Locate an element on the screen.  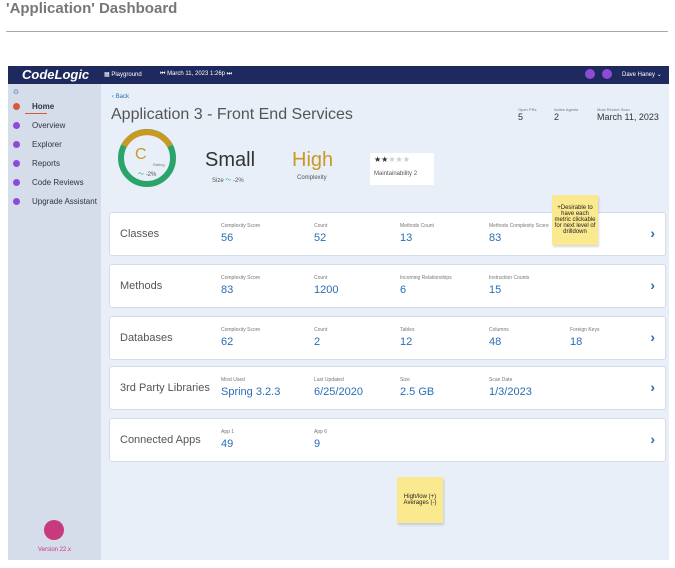
size-label-text: Size is located at coordinates (218, 181).